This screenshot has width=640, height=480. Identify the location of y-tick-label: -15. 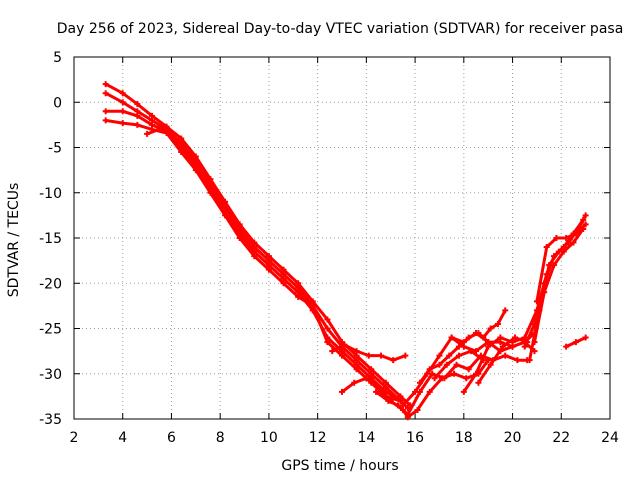
(50, 239).